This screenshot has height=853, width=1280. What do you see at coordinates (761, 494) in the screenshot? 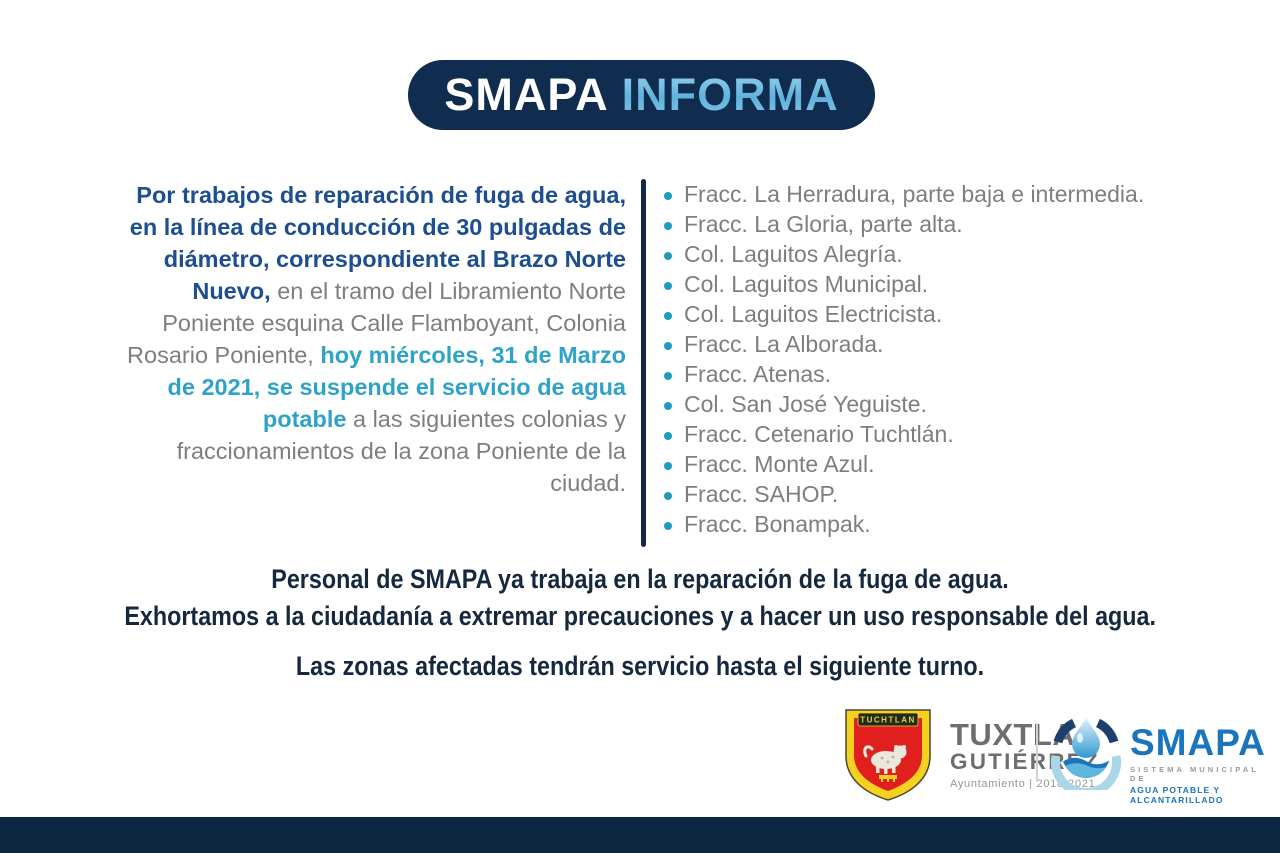
I see `affected-area-label: Fracc. SAHOP.` at bounding box center [761, 494].